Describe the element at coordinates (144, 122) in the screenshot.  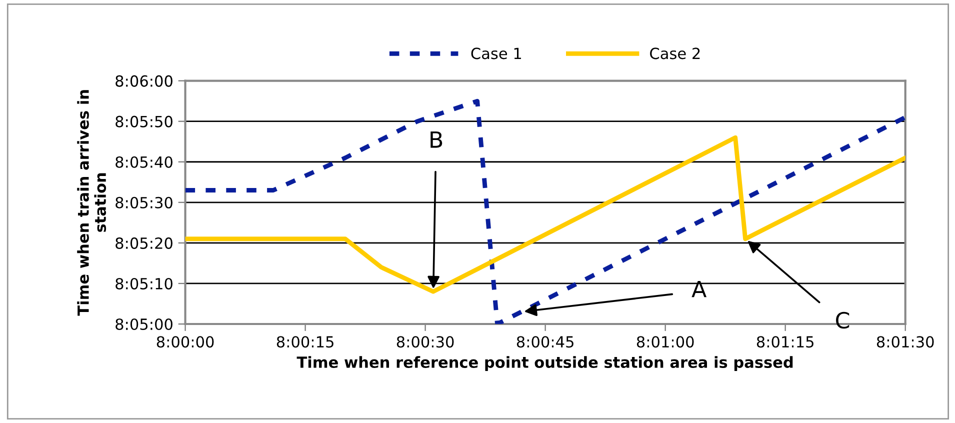
I see `y-tick-label: 8:05:50` at that location.